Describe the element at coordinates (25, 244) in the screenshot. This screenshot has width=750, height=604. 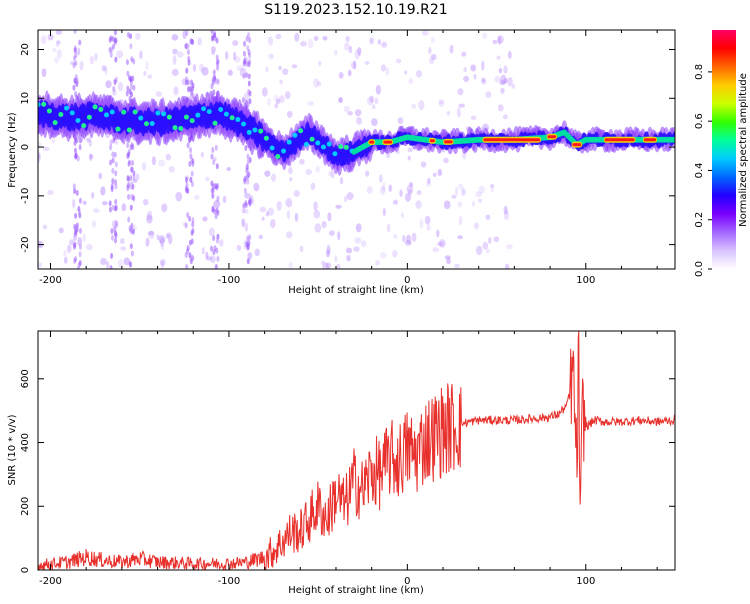
I see `spectrogram-y-tick-label: -20` at that location.